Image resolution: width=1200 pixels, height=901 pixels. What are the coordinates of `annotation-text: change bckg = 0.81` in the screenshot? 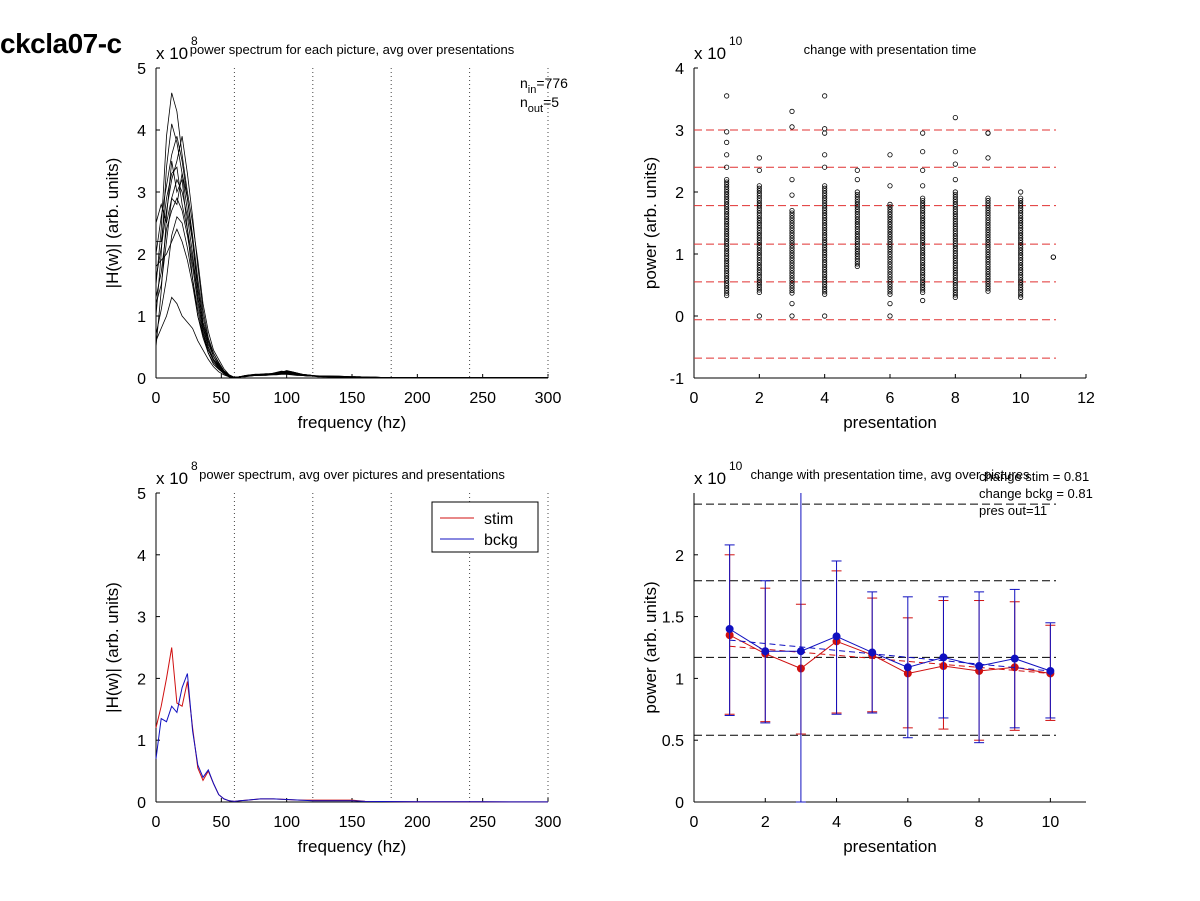 It's located at (1036, 493).